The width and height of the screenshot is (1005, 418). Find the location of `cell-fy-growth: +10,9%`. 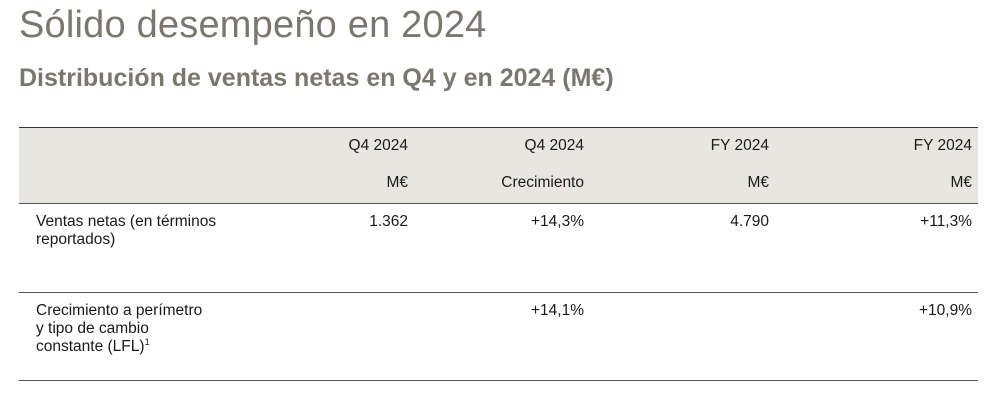

cell-fy-growth: +10,9% is located at coordinates (945, 310).